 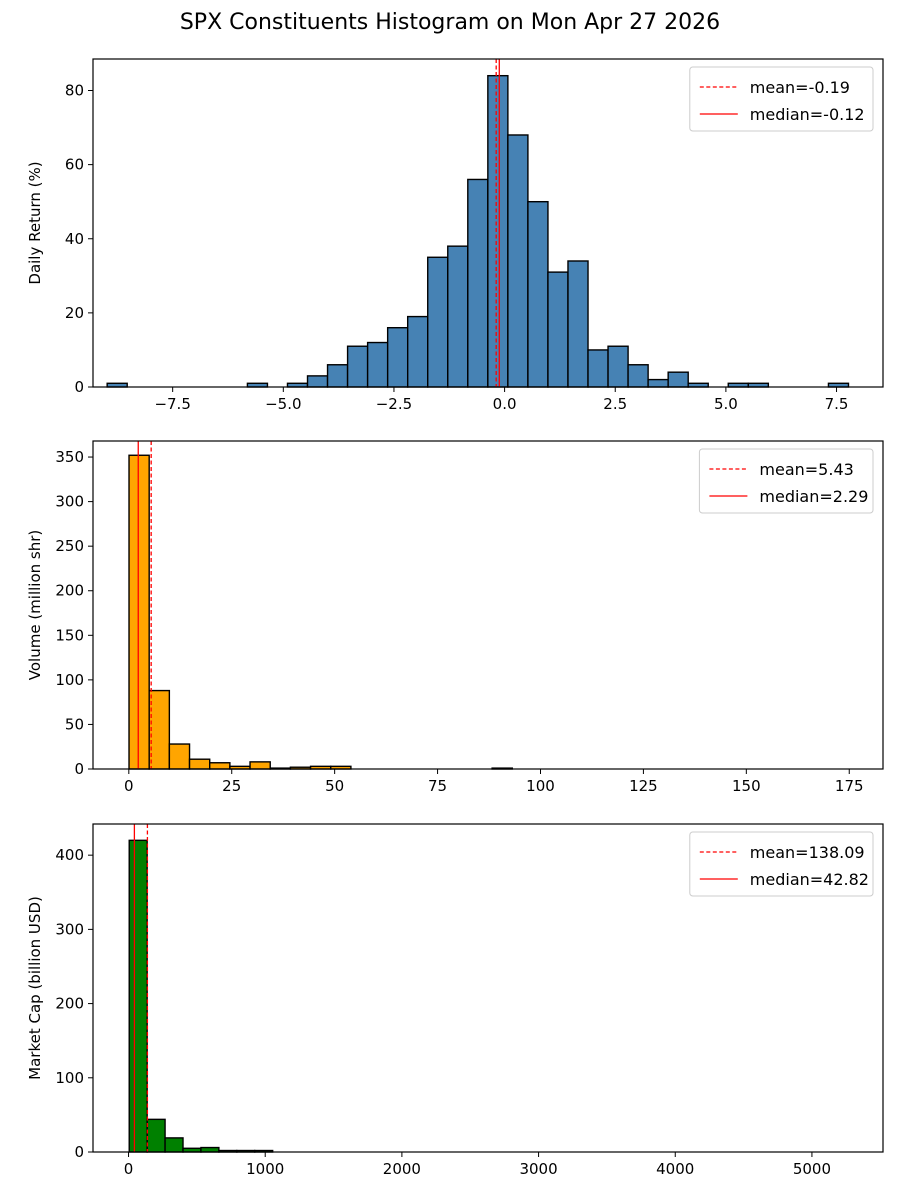 I want to click on y-tick-label: 150, so click(x=69, y=635).